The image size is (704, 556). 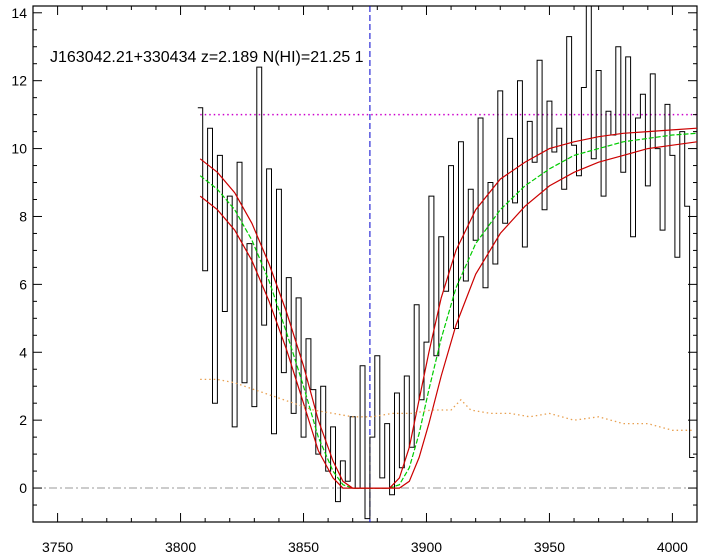 What do you see at coordinates (23, 488) in the screenshot?
I see `y-tick-label: 0` at bounding box center [23, 488].